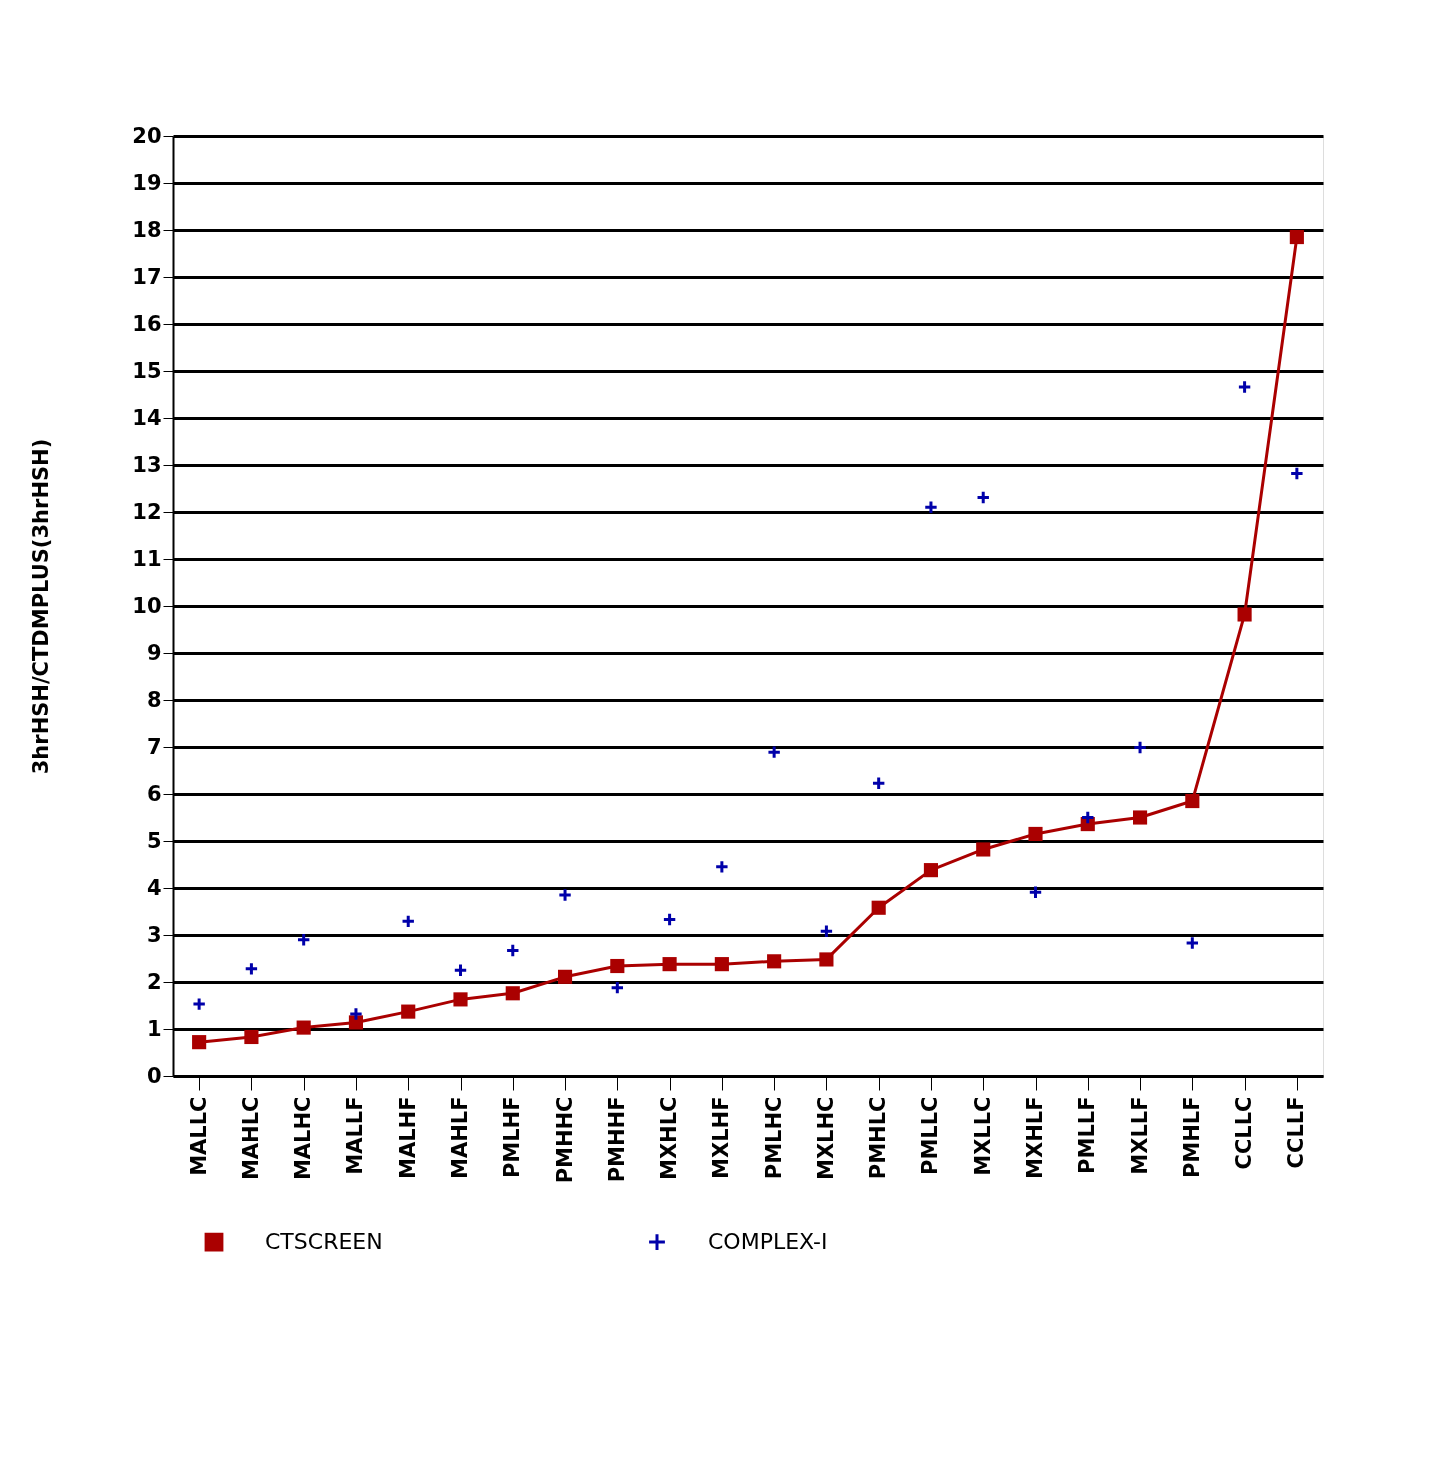 This screenshot has width=1453, height=1458. What do you see at coordinates (147, 558) in the screenshot?
I see `y-tick-label: 11` at bounding box center [147, 558].